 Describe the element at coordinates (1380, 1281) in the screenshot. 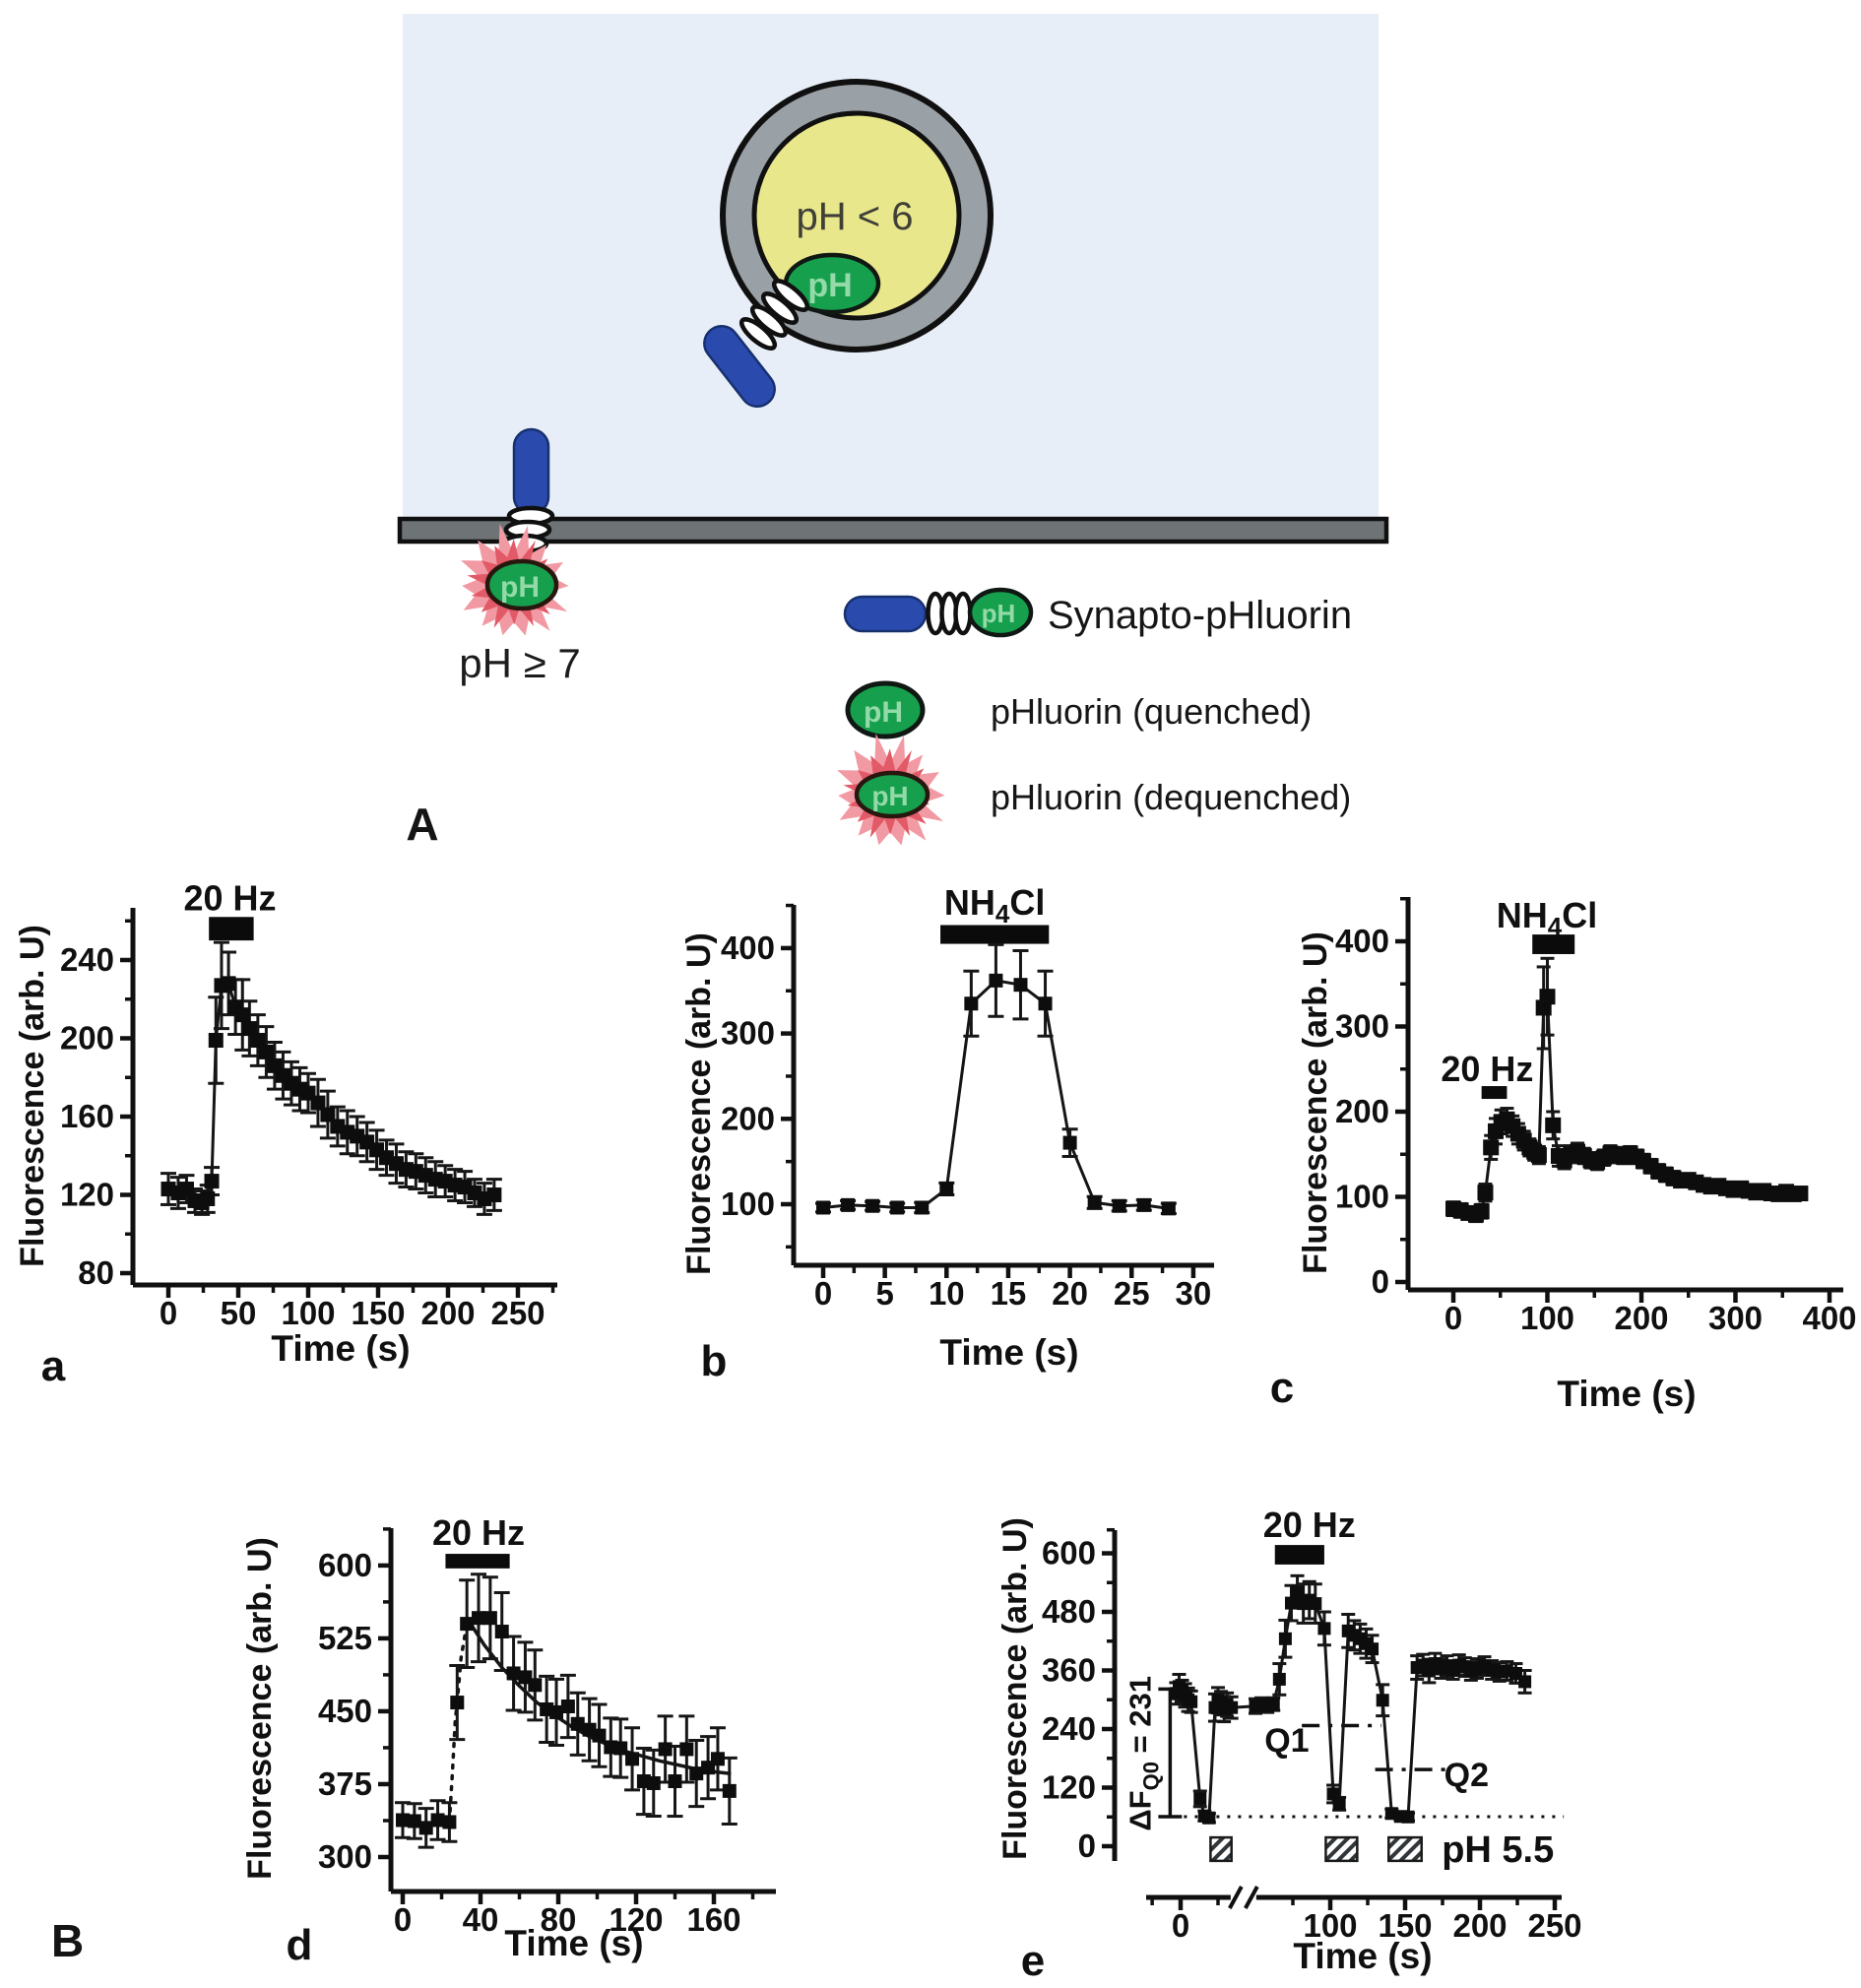

I see `y-tick-label: 0` at that location.